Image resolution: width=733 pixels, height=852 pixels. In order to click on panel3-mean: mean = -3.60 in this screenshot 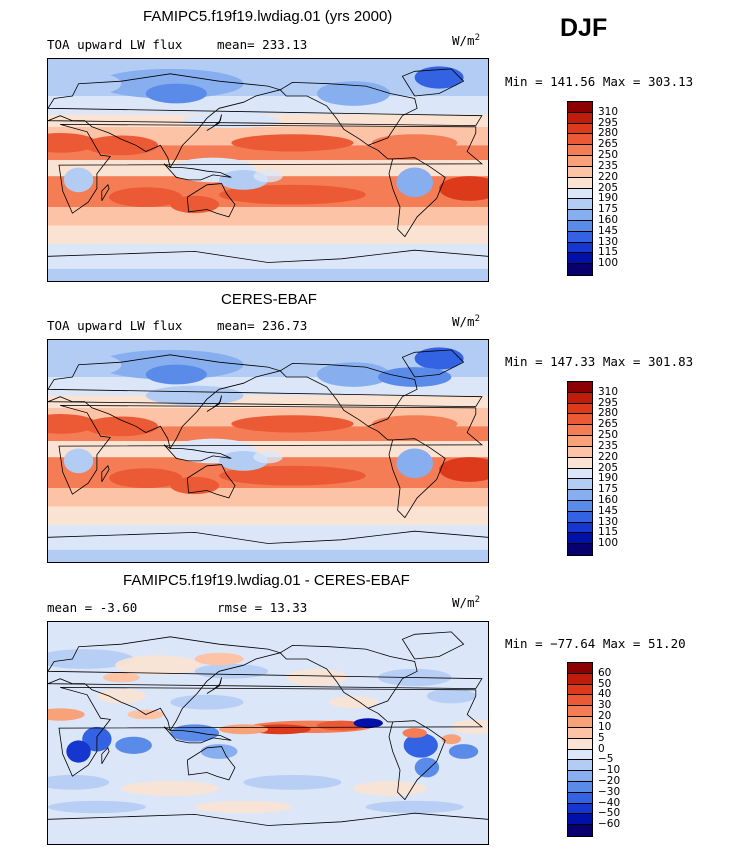, I will do `click(92, 607)`.